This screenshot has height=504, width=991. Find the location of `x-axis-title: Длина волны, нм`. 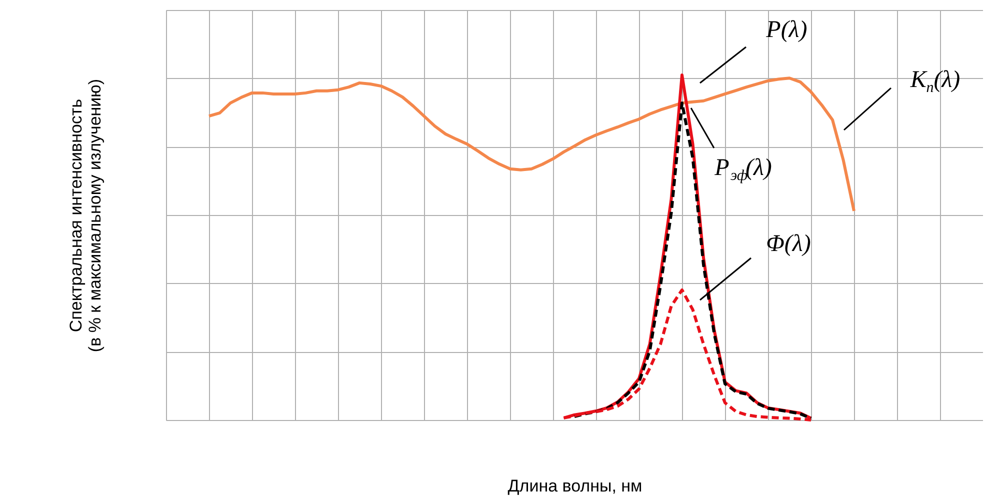

x-axis-title: Длина волны, нм is located at coordinates (575, 486).